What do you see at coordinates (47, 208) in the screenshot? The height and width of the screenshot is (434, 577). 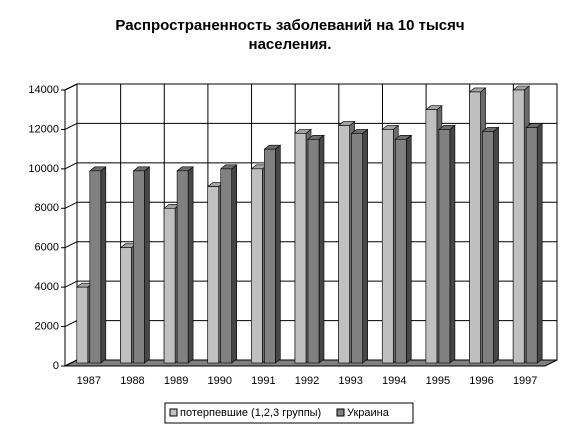 I see `y-tick-label: 8000` at bounding box center [47, 208].